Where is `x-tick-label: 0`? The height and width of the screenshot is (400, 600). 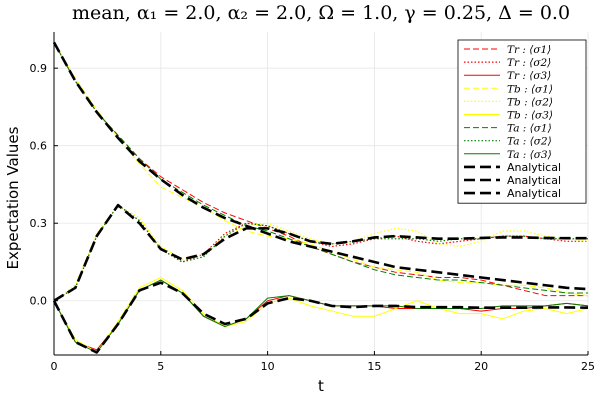
x-tick-label: 0 is located at coordinates (54, 366).